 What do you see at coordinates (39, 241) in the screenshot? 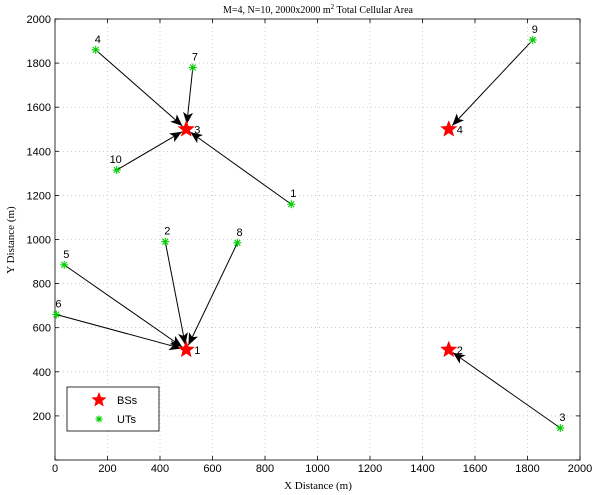
I see `y-tick-label: 1000` at bounding box center [39, 241].